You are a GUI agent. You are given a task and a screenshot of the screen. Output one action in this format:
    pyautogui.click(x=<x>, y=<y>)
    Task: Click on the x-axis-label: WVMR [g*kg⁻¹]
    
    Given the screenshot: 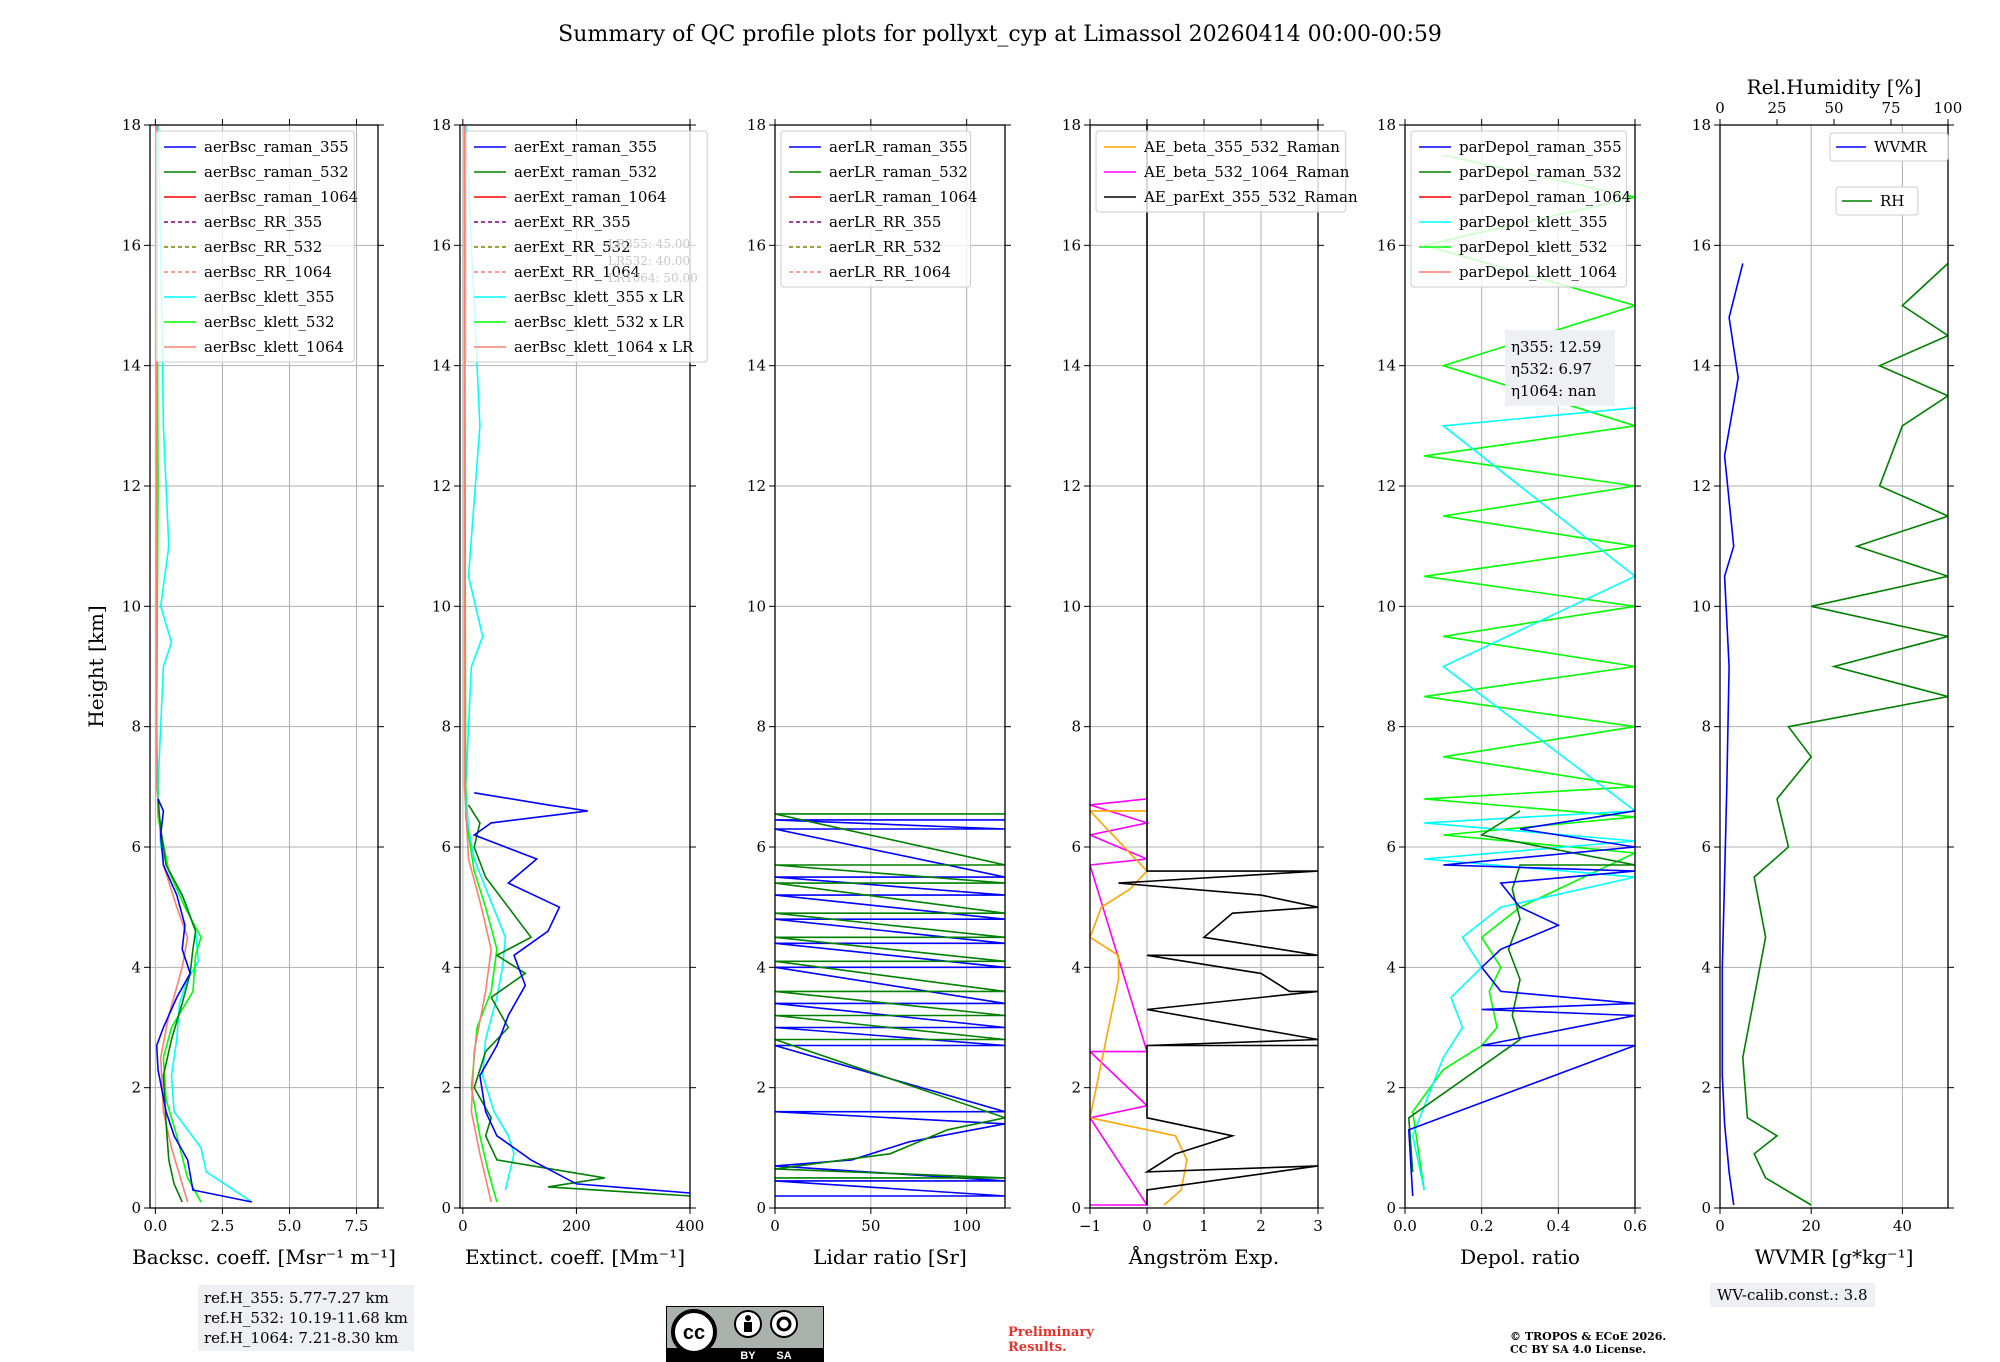 What is the action you would take?
    pyautogui.click(x=1834, y=1257)
    